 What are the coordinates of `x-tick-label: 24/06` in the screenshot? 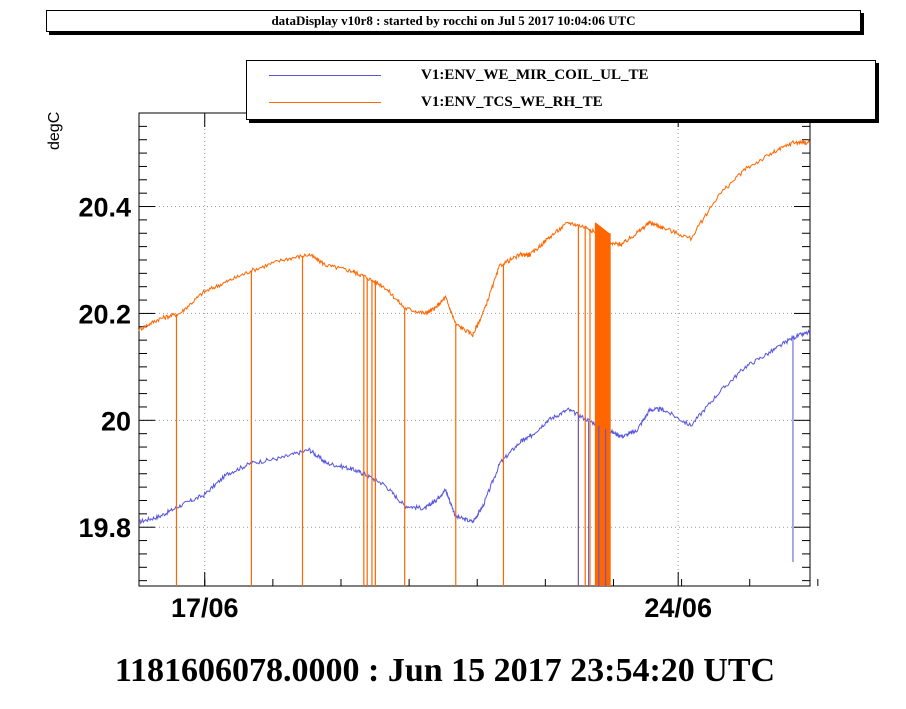 It's located at (678, 608).